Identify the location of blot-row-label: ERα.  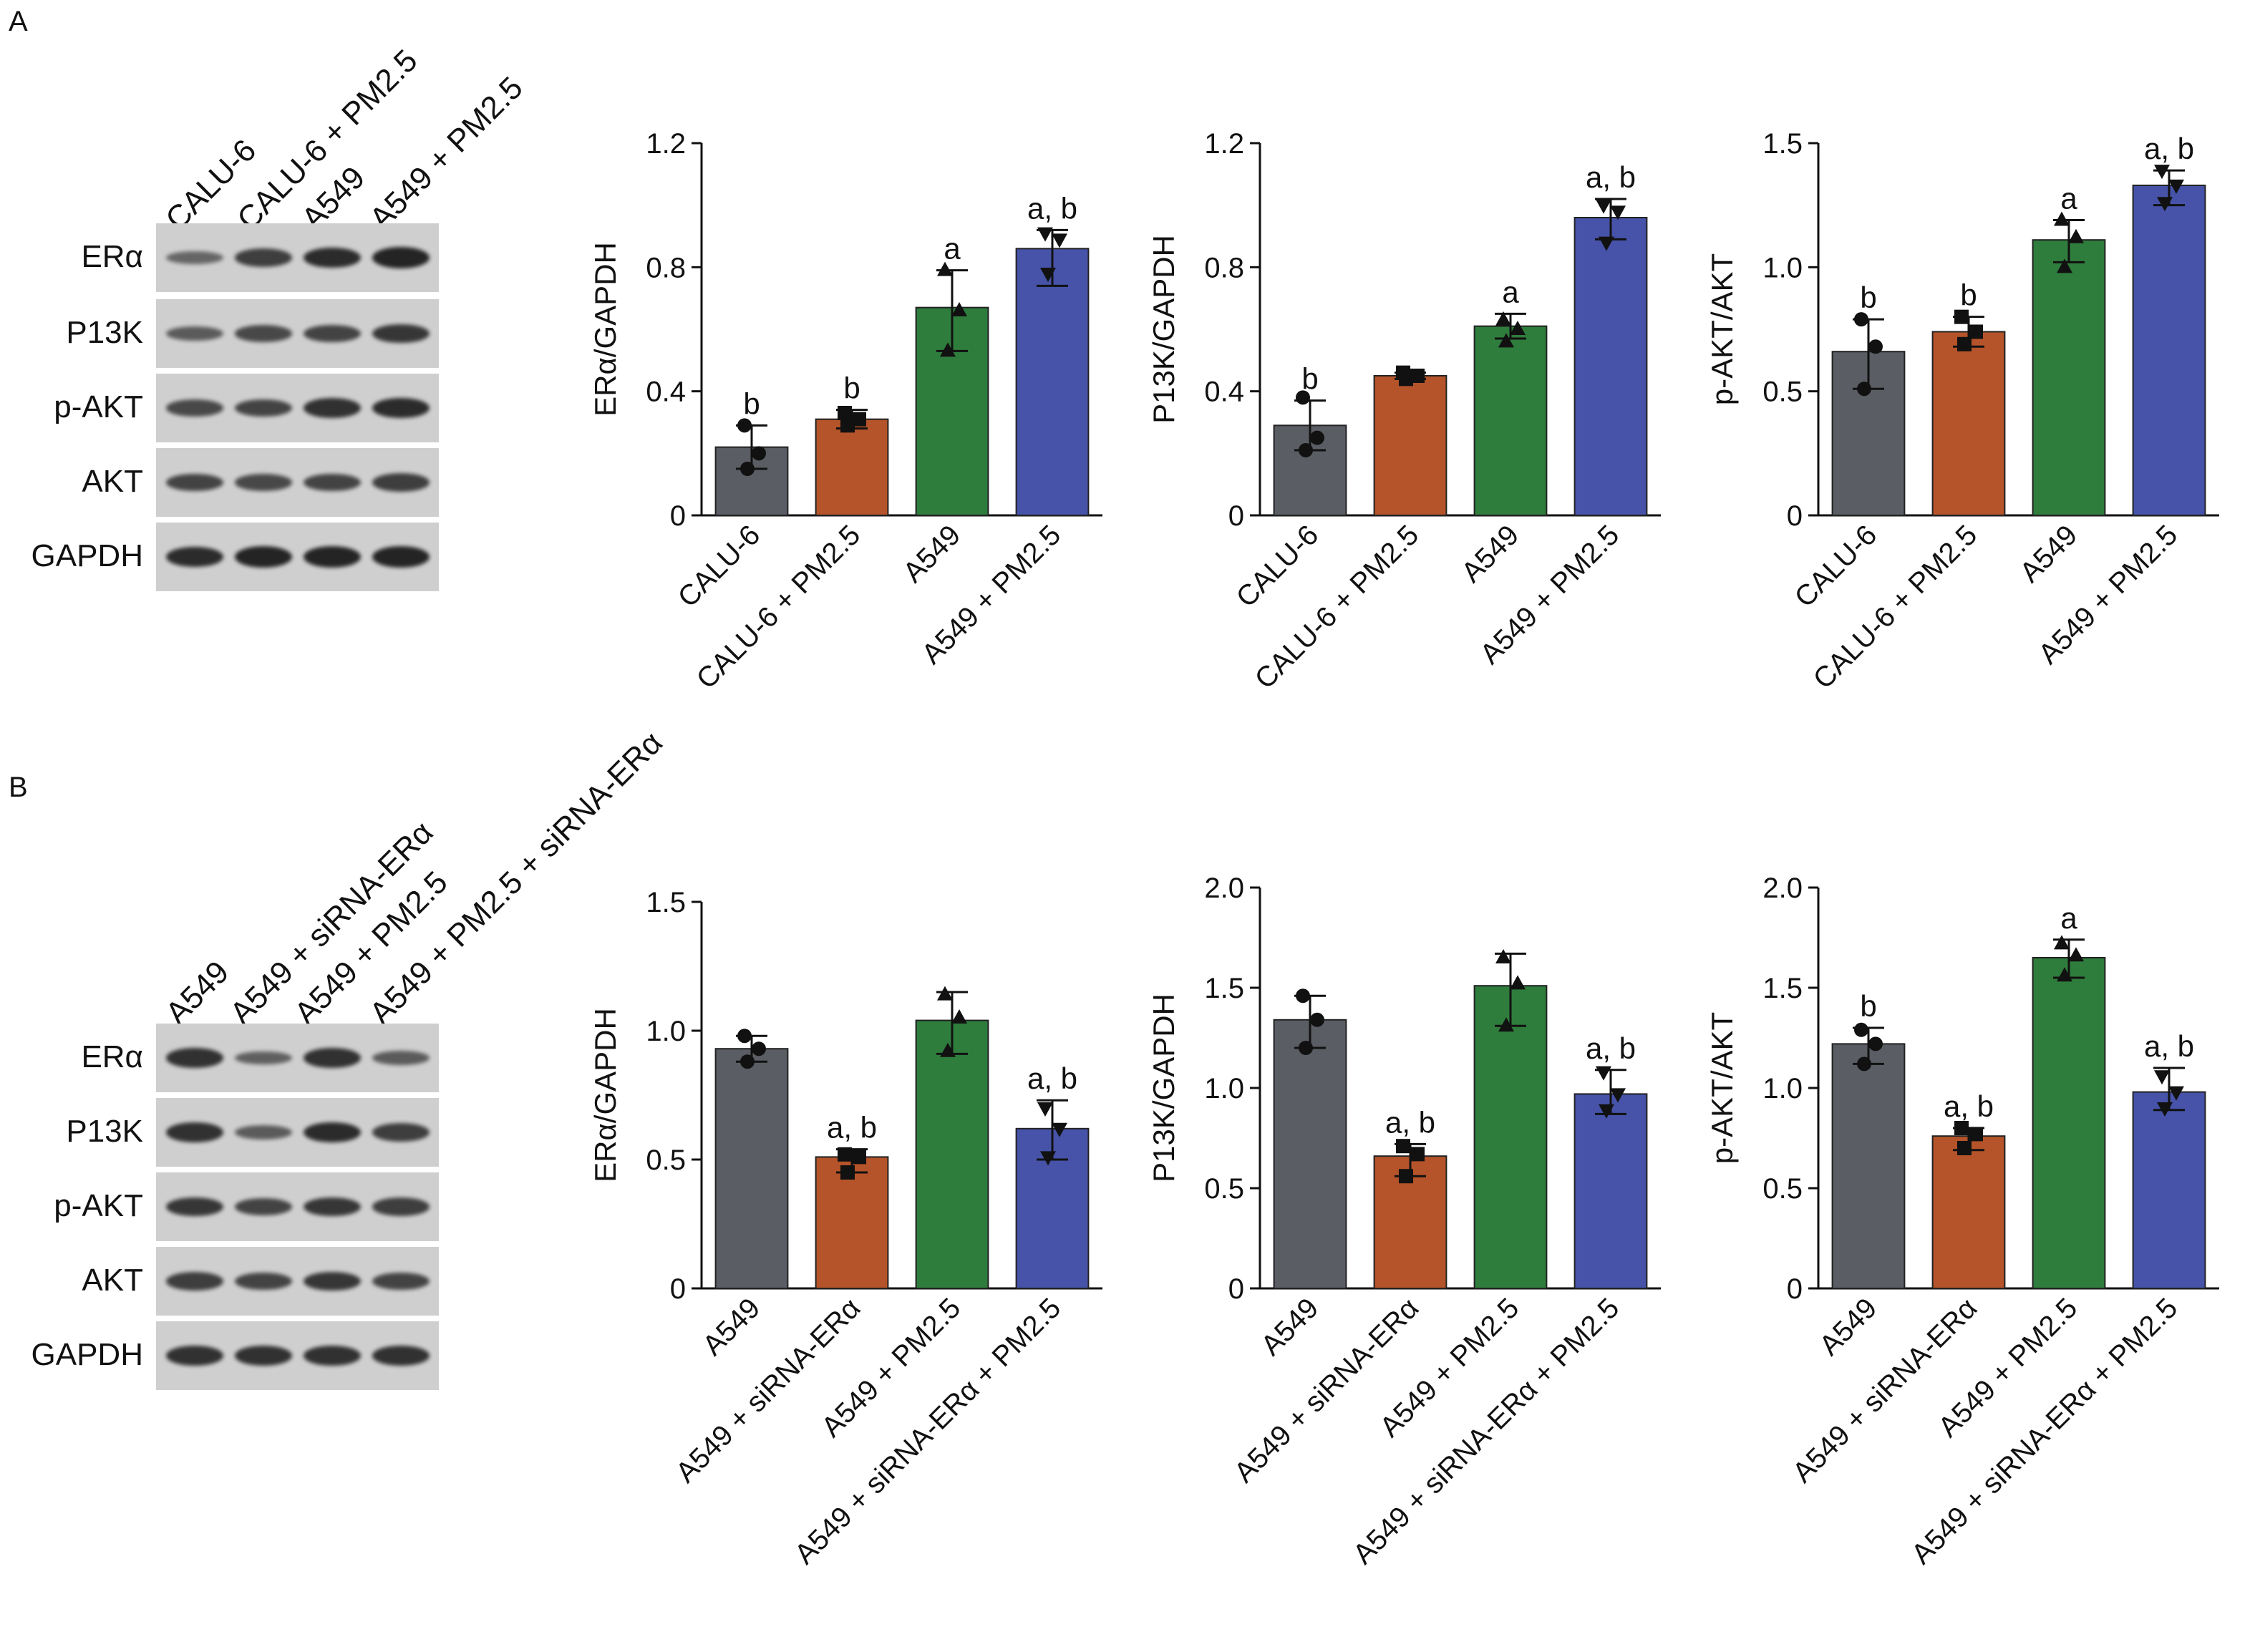
(112, 256).